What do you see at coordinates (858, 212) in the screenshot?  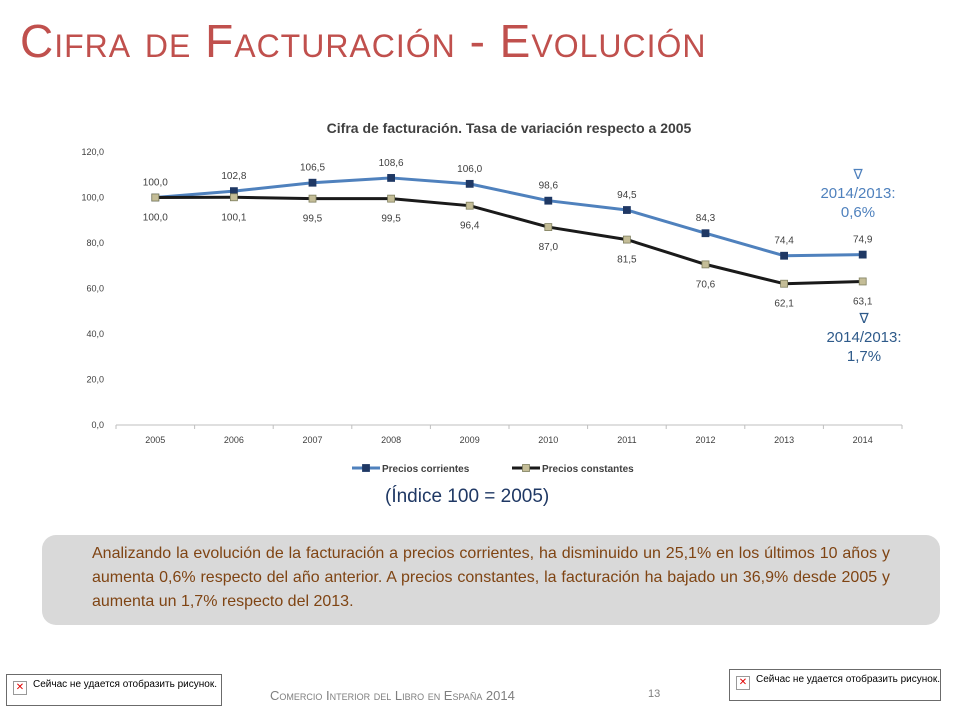 I see `annotation-value: 0,6%` at bounding box center [858, 212].